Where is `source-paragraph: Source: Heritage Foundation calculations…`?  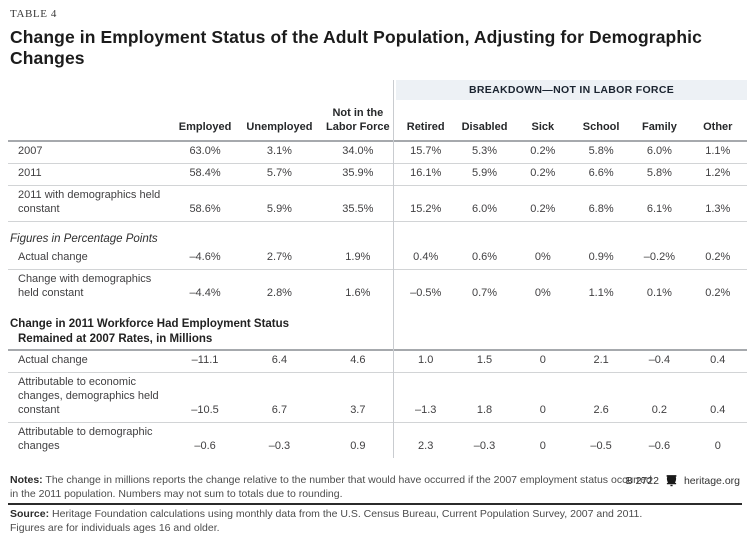
source-paragraph: Source: Heritage Foundation calculations… is located at coordinates (334, 521).